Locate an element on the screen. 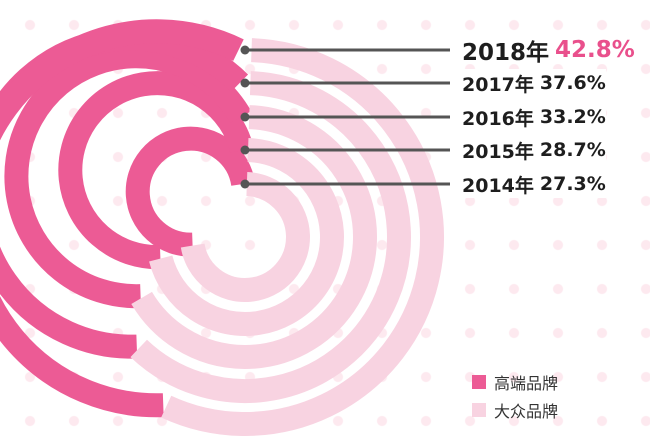  ring-2015-high-end is located at coordinates (156, 170).